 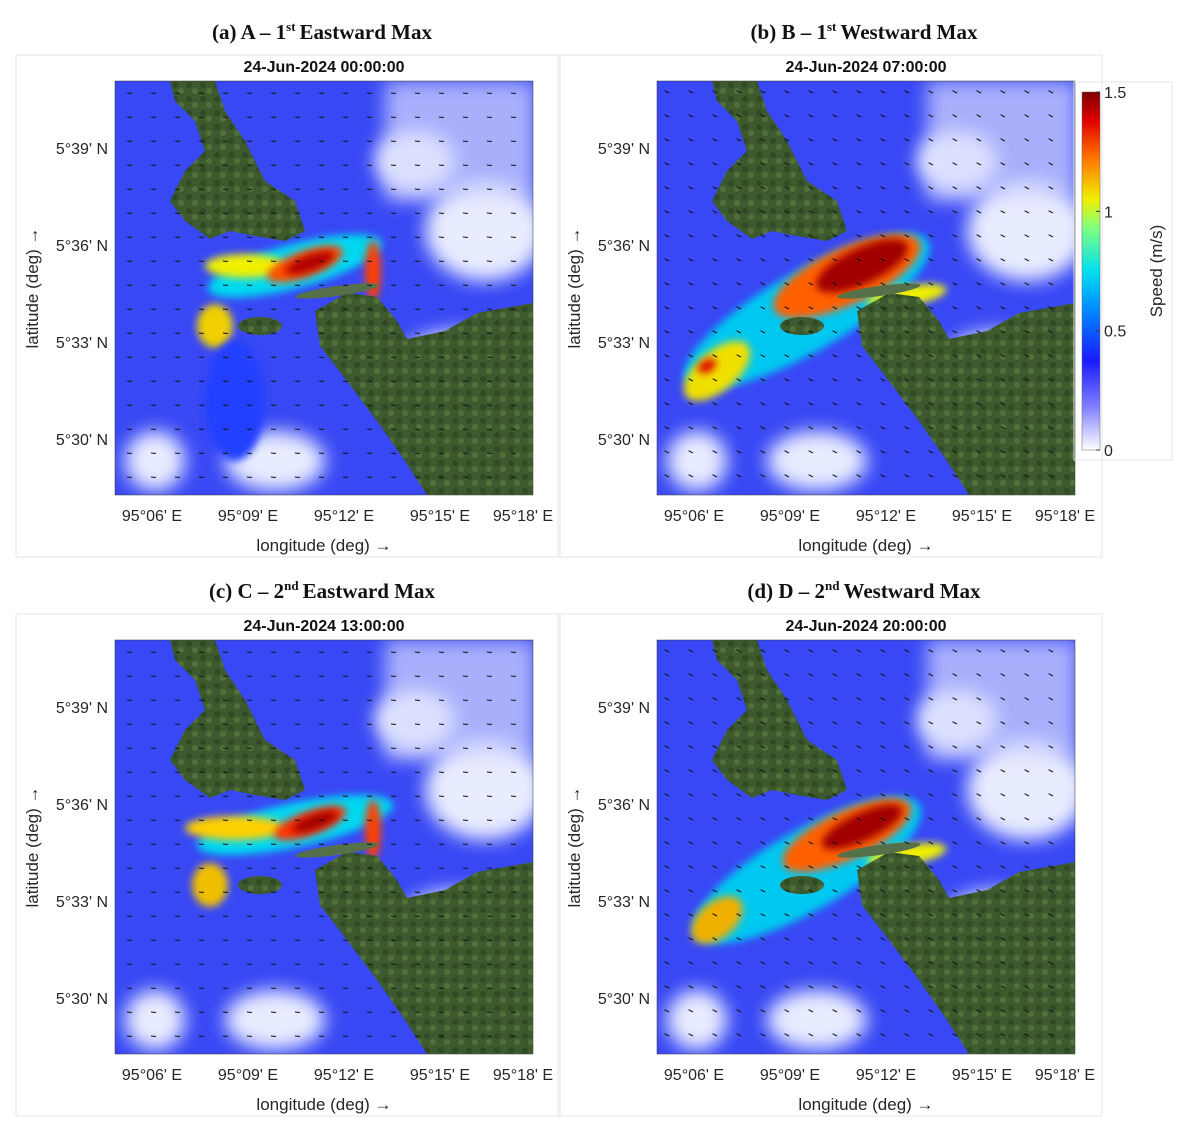 I want to click on timestamp: 24-Jun-2024 20:00:00, so click(x=866, y=626).